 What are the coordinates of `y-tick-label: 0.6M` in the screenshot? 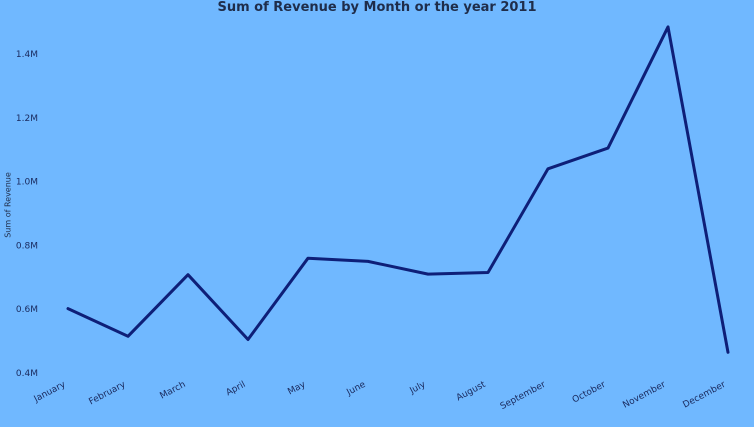 It's located at (27, 310).